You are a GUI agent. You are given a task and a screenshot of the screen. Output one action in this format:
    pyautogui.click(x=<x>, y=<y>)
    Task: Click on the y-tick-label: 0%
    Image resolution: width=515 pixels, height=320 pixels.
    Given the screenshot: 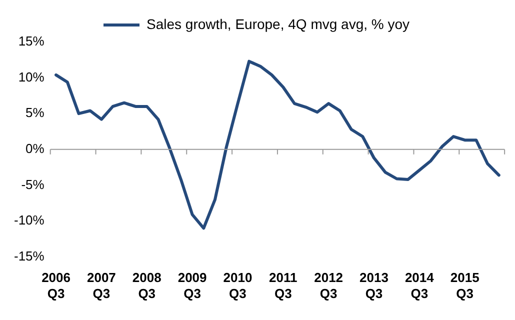 What is the action you would take?
    pyautogui.click(x=35, y=148)
    